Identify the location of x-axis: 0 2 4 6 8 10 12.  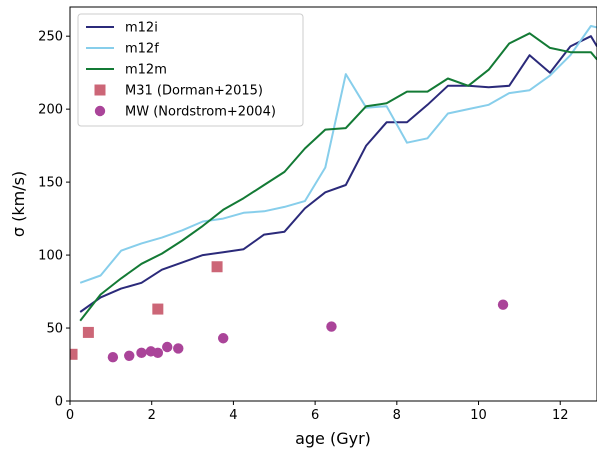
(317, 412).